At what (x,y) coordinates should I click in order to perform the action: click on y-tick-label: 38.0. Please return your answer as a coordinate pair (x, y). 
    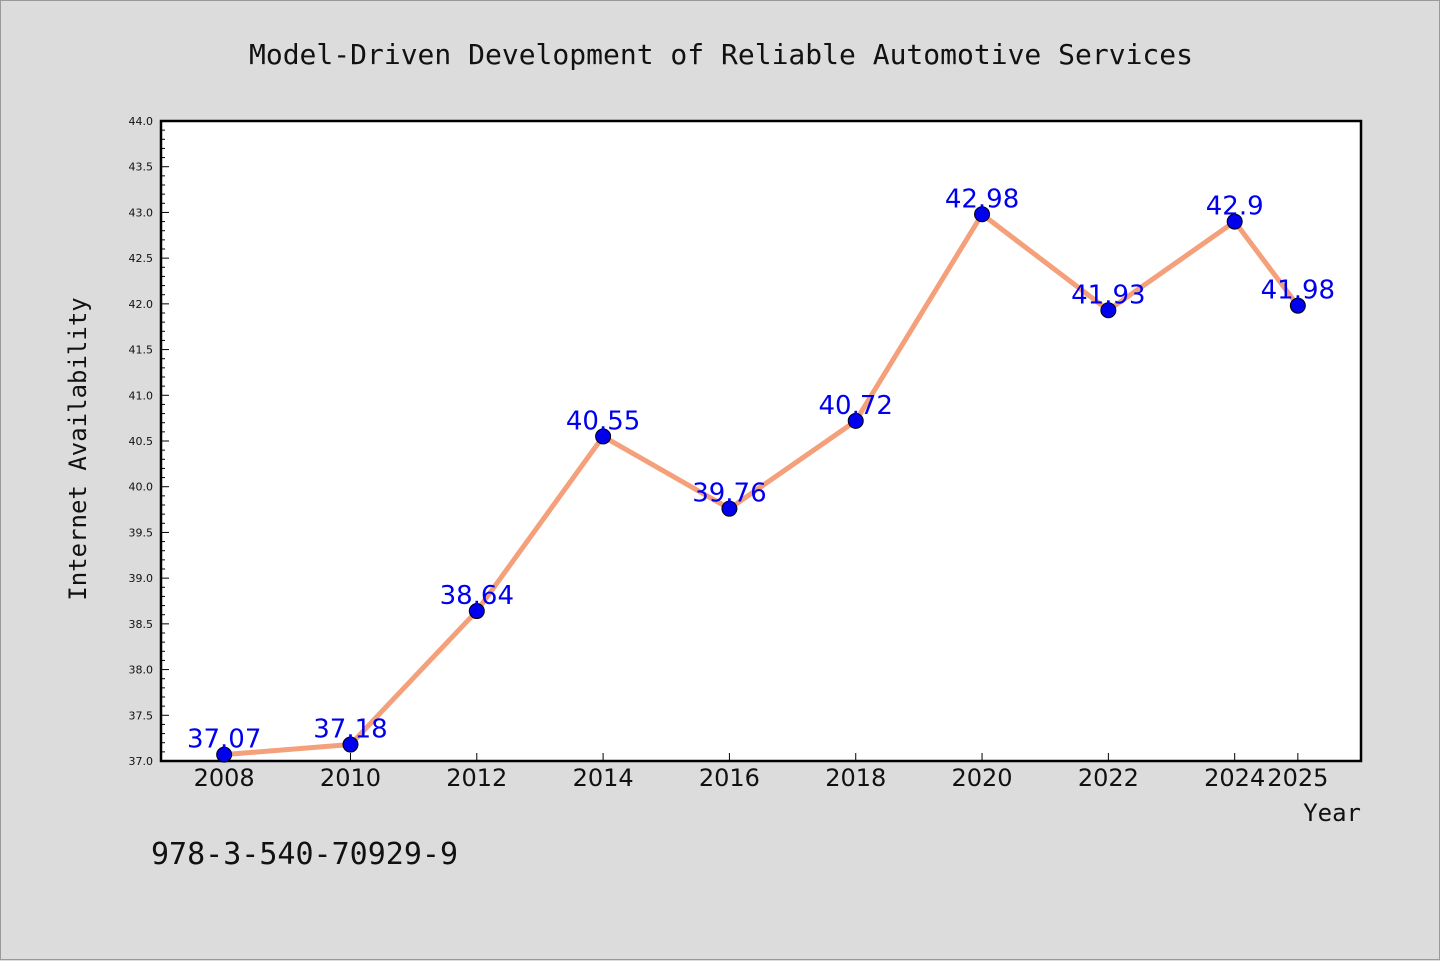
    Looking at the image, I should click on (141, 670).